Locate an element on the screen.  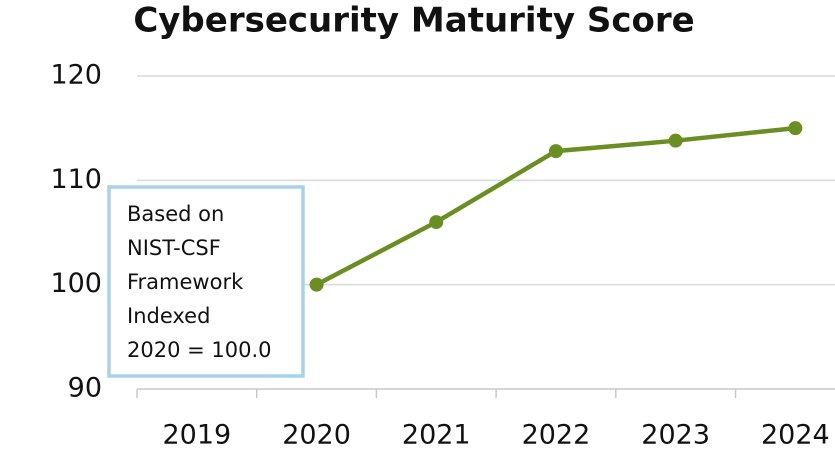
annotation-text: 2020 = 100.0 is located at coordinates (199, 350).